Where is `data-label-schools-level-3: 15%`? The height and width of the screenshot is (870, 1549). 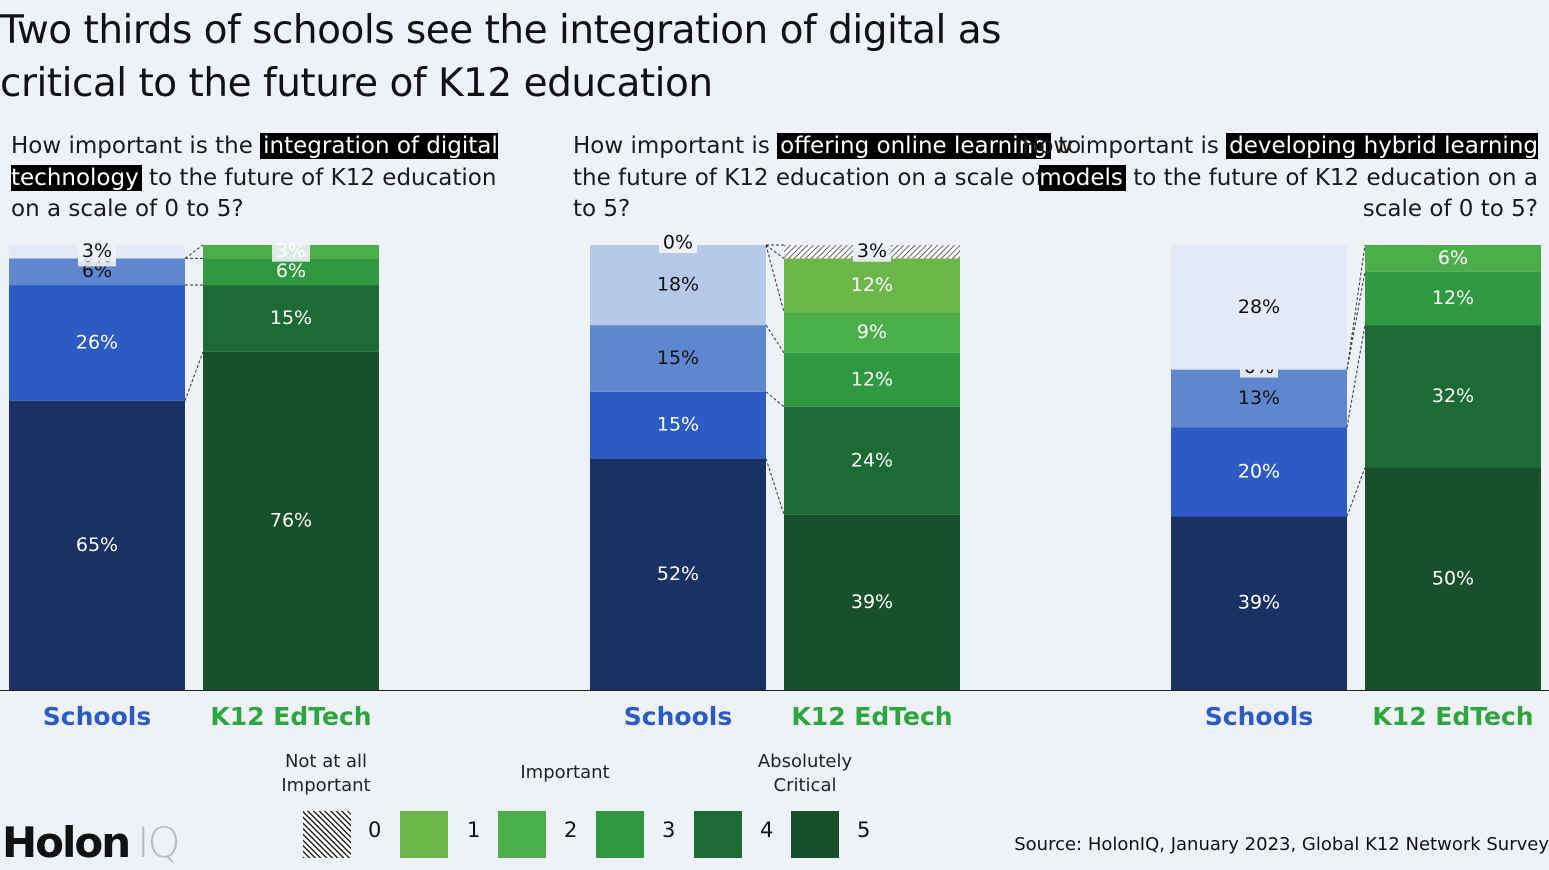 data-label-schools-level-3: 15% is located at coordinates (678, 358).